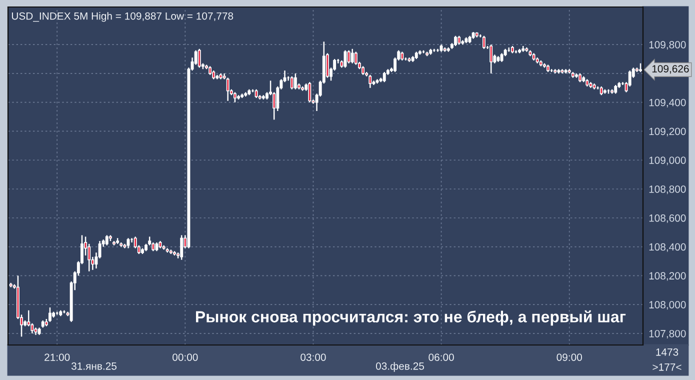 This screenshot has width=695, height=380. I want to click on x-tick-label: 00:00, so click(185, 357).